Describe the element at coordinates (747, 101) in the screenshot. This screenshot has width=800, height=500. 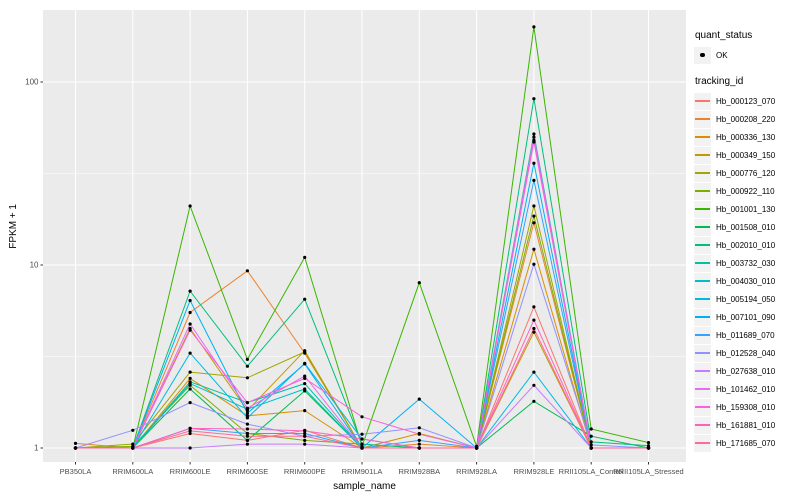
I see `legend-item: Hb_000123_070` at that location.